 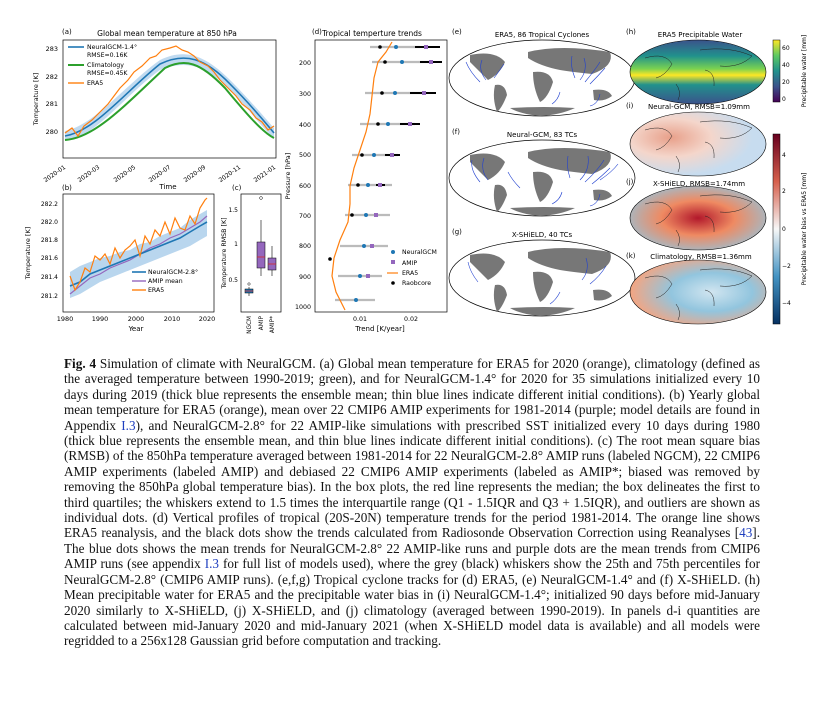 What do you see at coordinates (261, 236) in the screenshot?
I see `panel-c-box-amip` at bounding box center [261, 236].